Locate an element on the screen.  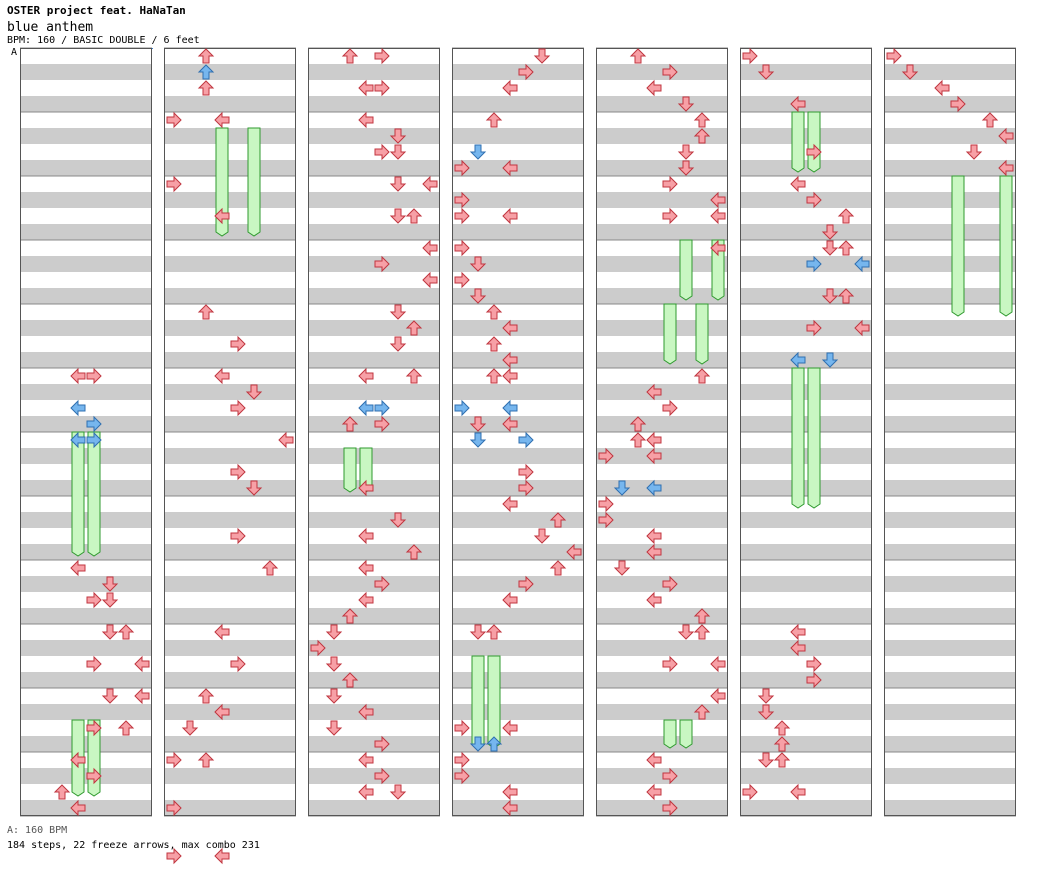
bpm-marker: A is located at coordinates (14, 52).